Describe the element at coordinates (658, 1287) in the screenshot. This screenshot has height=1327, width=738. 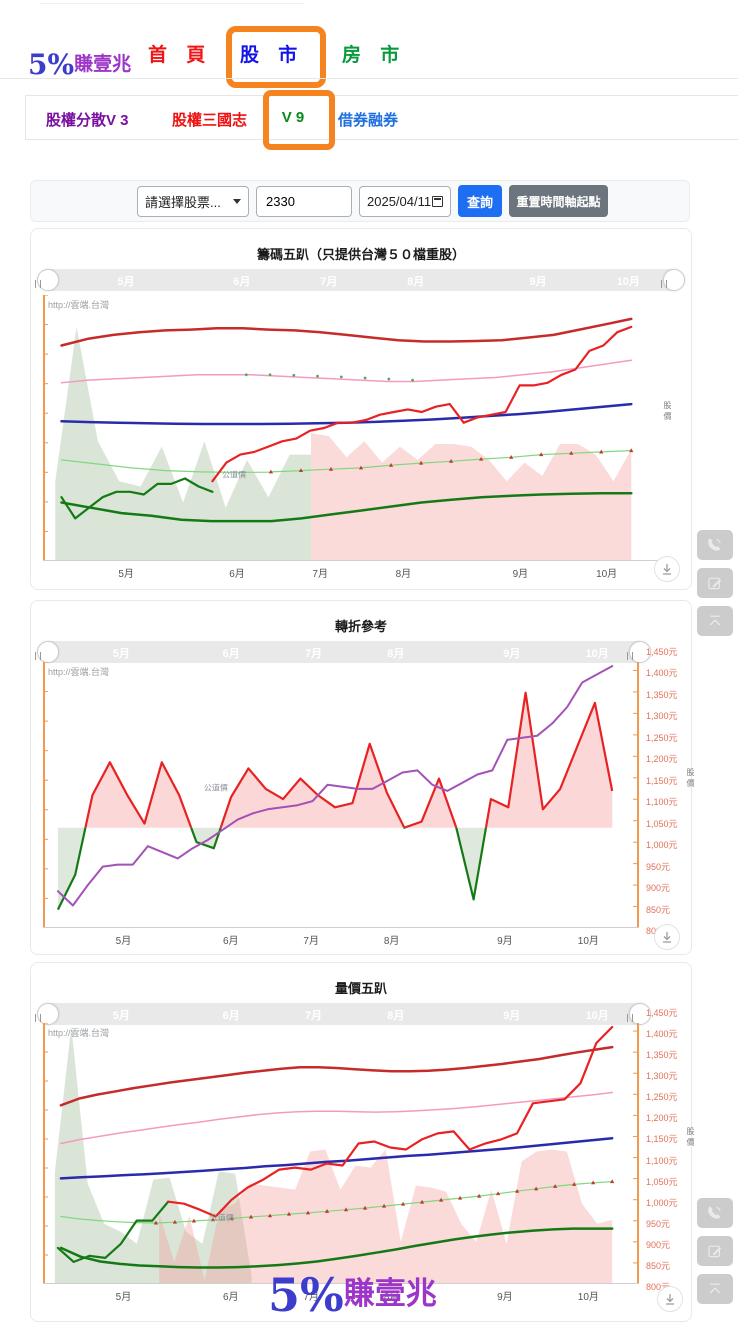
I see `price-tick-label: 800元` at that location.